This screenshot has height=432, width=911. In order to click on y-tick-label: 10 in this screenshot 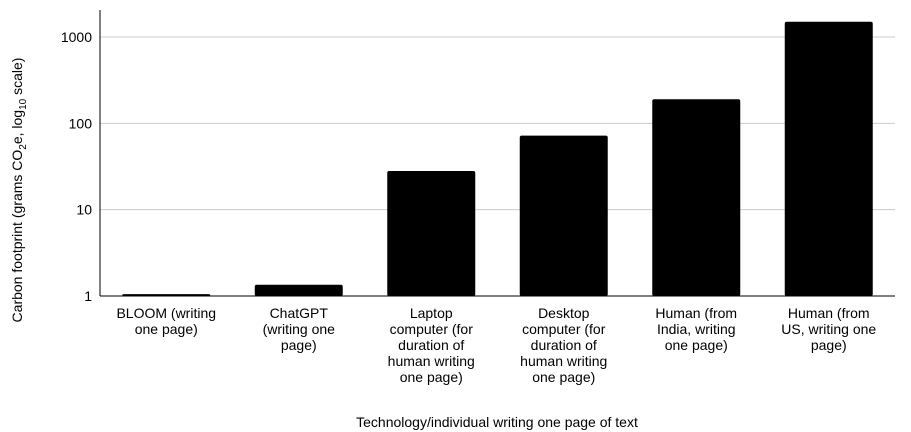, I will do `click(84, 210)`.